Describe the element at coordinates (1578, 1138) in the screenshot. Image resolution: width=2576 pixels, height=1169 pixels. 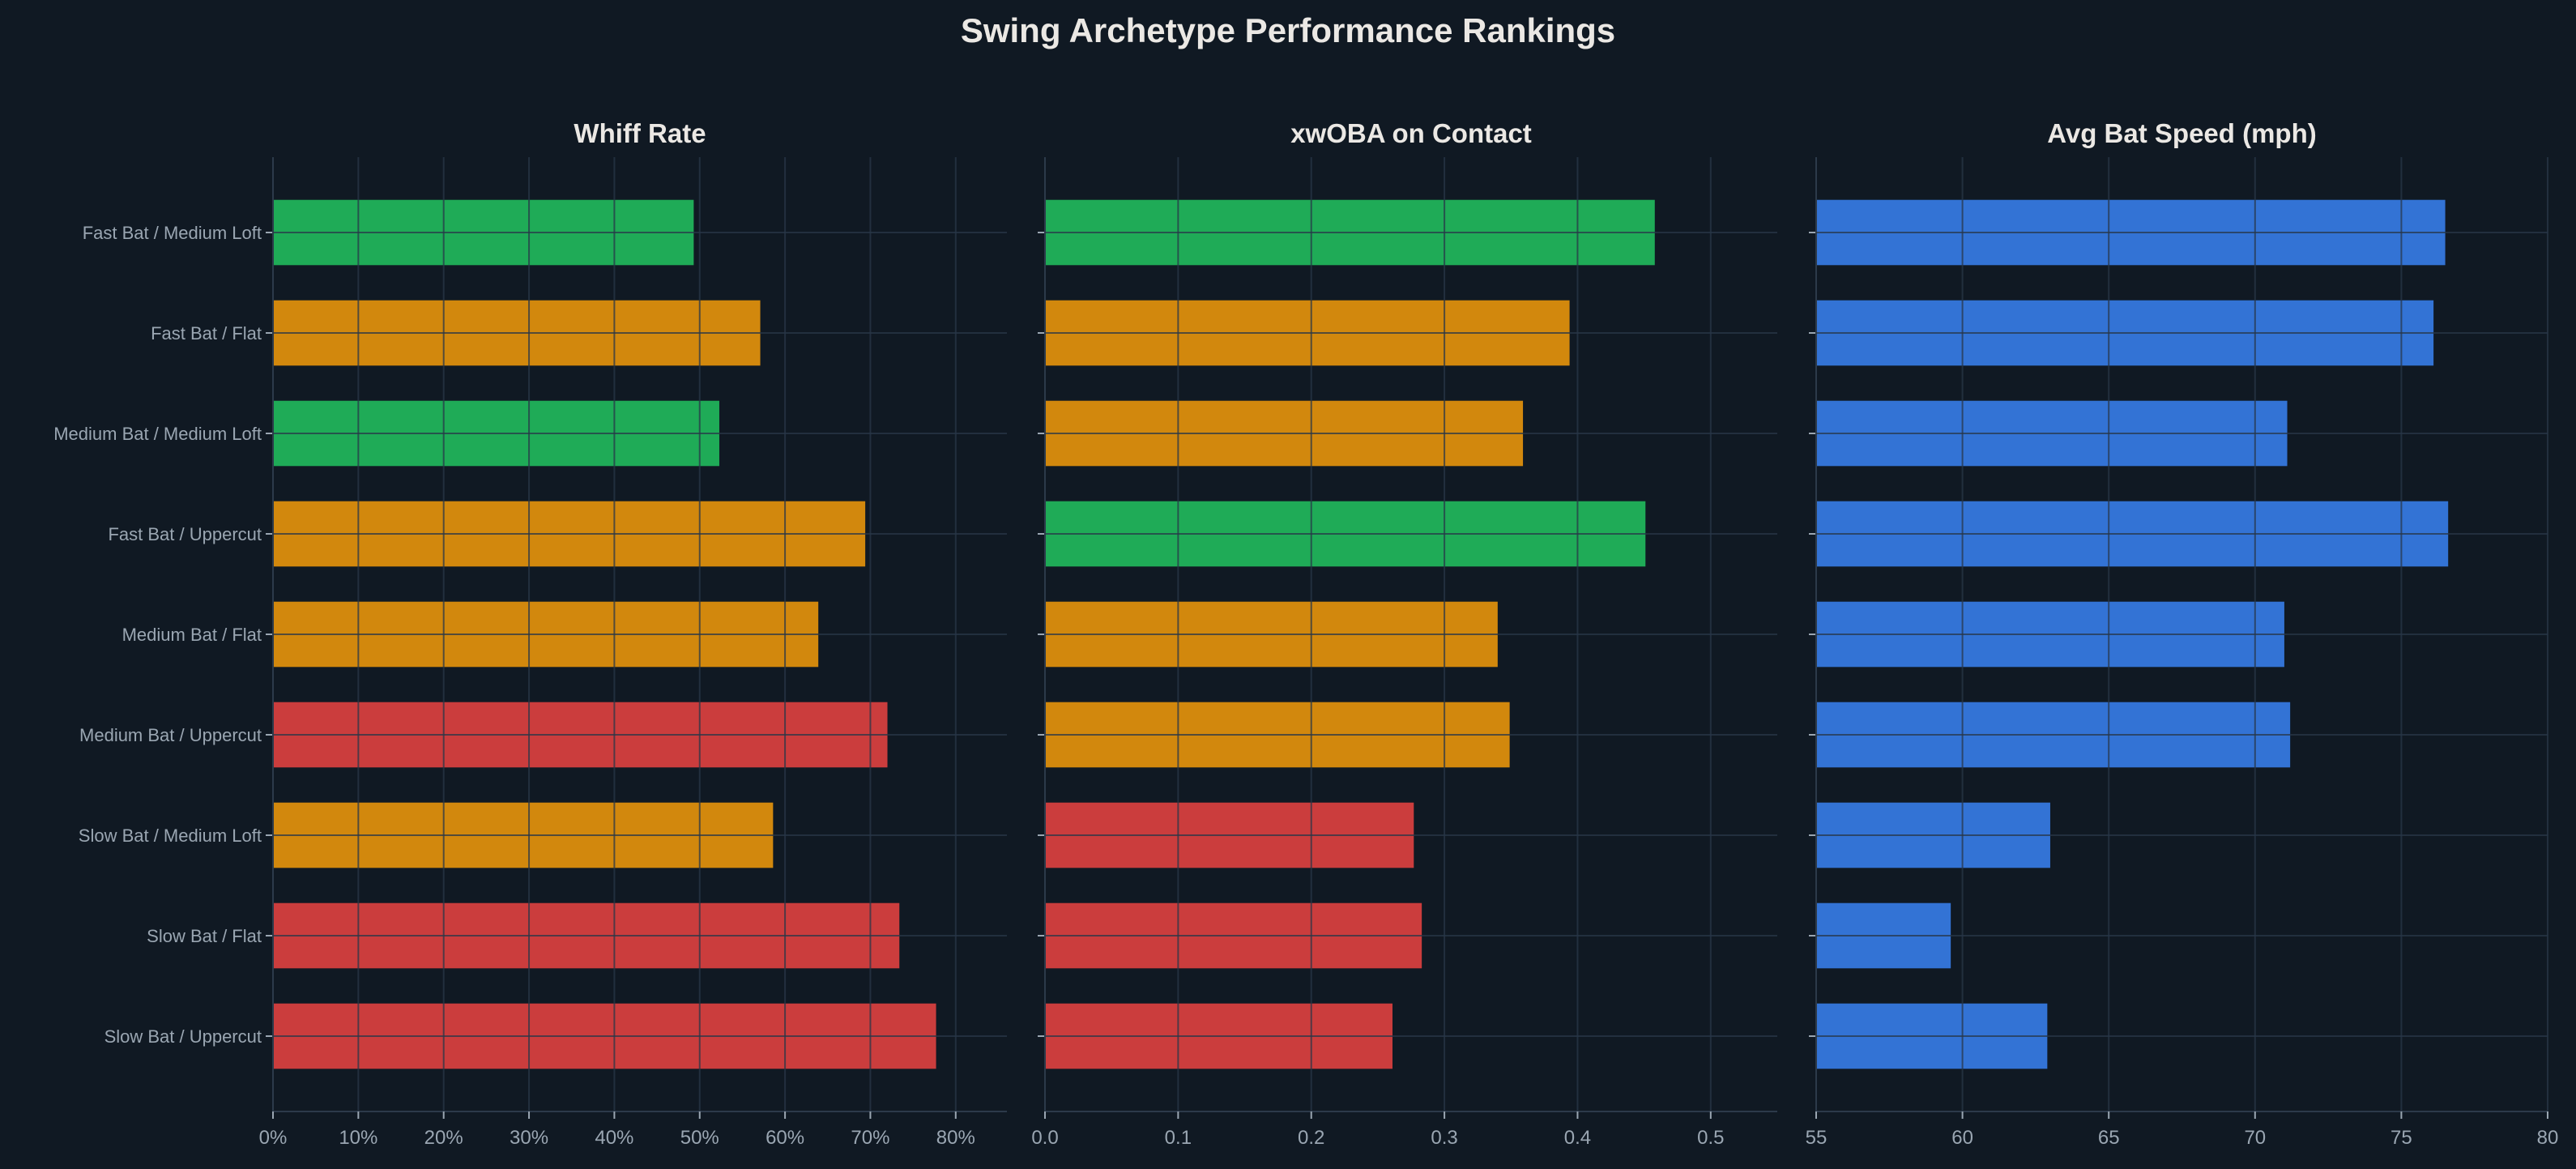
I see `x-tick-label: 0.4` at that location.